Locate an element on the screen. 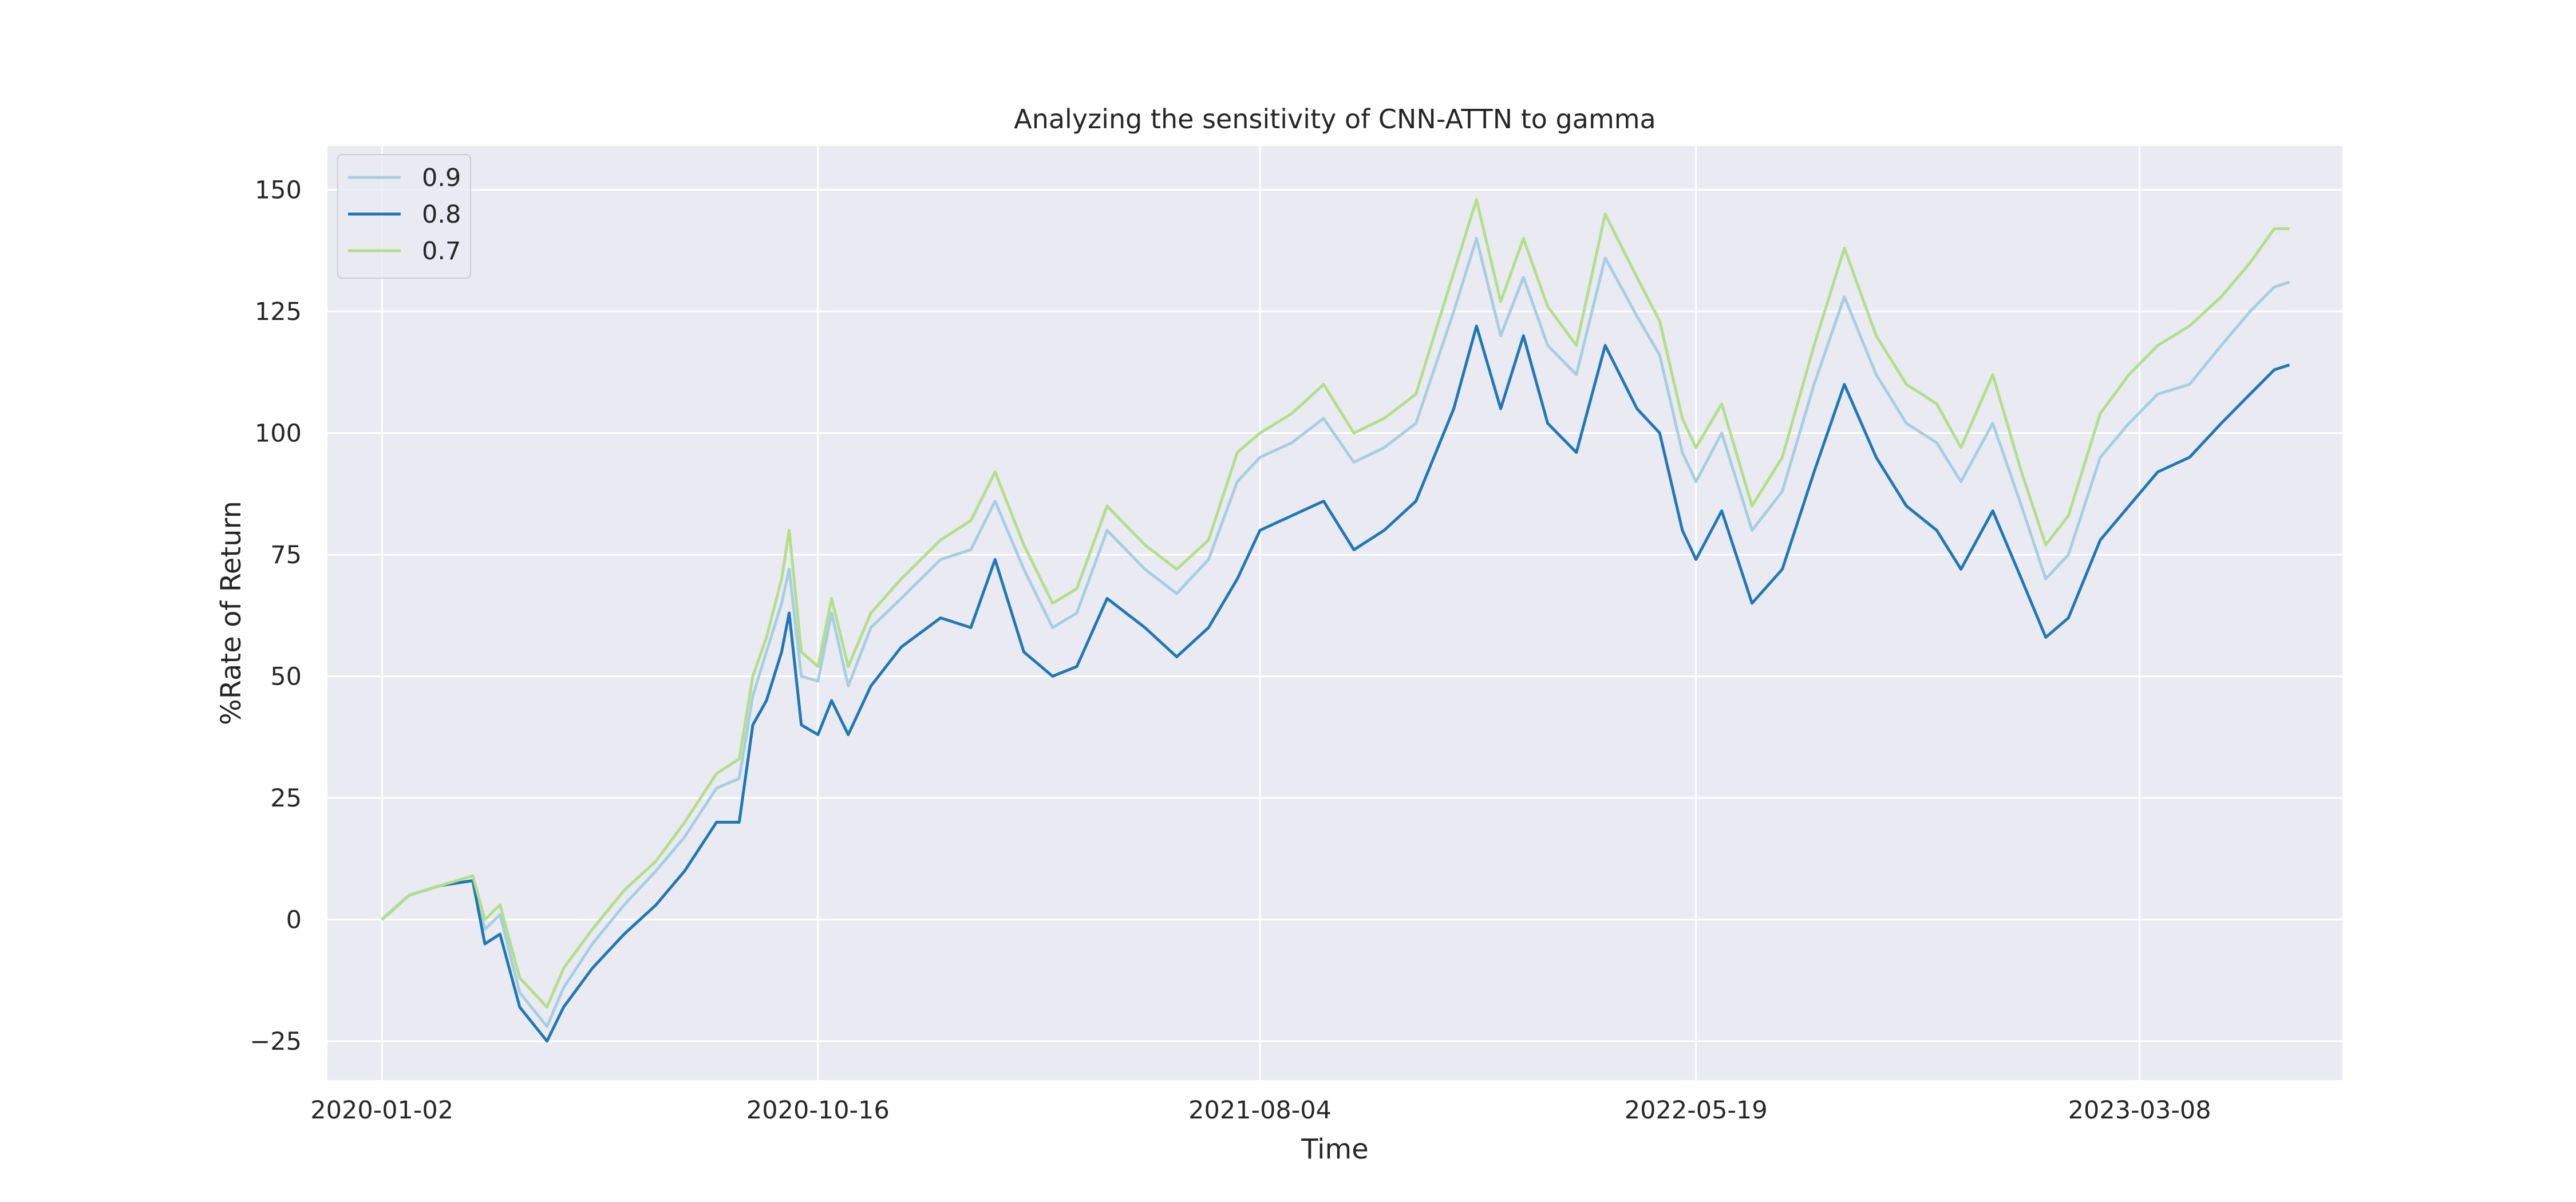 Image resolution: width=2576 pixels, height=1202 pixels. x-tick-label: 2022-05-19 is located at coordinates (1696, 1111).